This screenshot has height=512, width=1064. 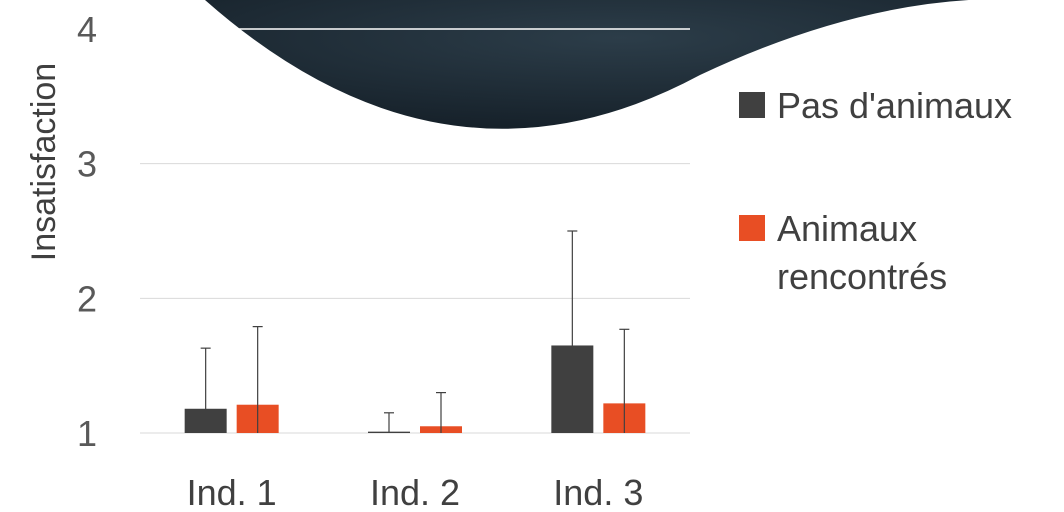 What do you see at coordinates (894, 105) in the screenshot?
I see `legend-label: Pas d'animaux` at bounding box center [894, 105].